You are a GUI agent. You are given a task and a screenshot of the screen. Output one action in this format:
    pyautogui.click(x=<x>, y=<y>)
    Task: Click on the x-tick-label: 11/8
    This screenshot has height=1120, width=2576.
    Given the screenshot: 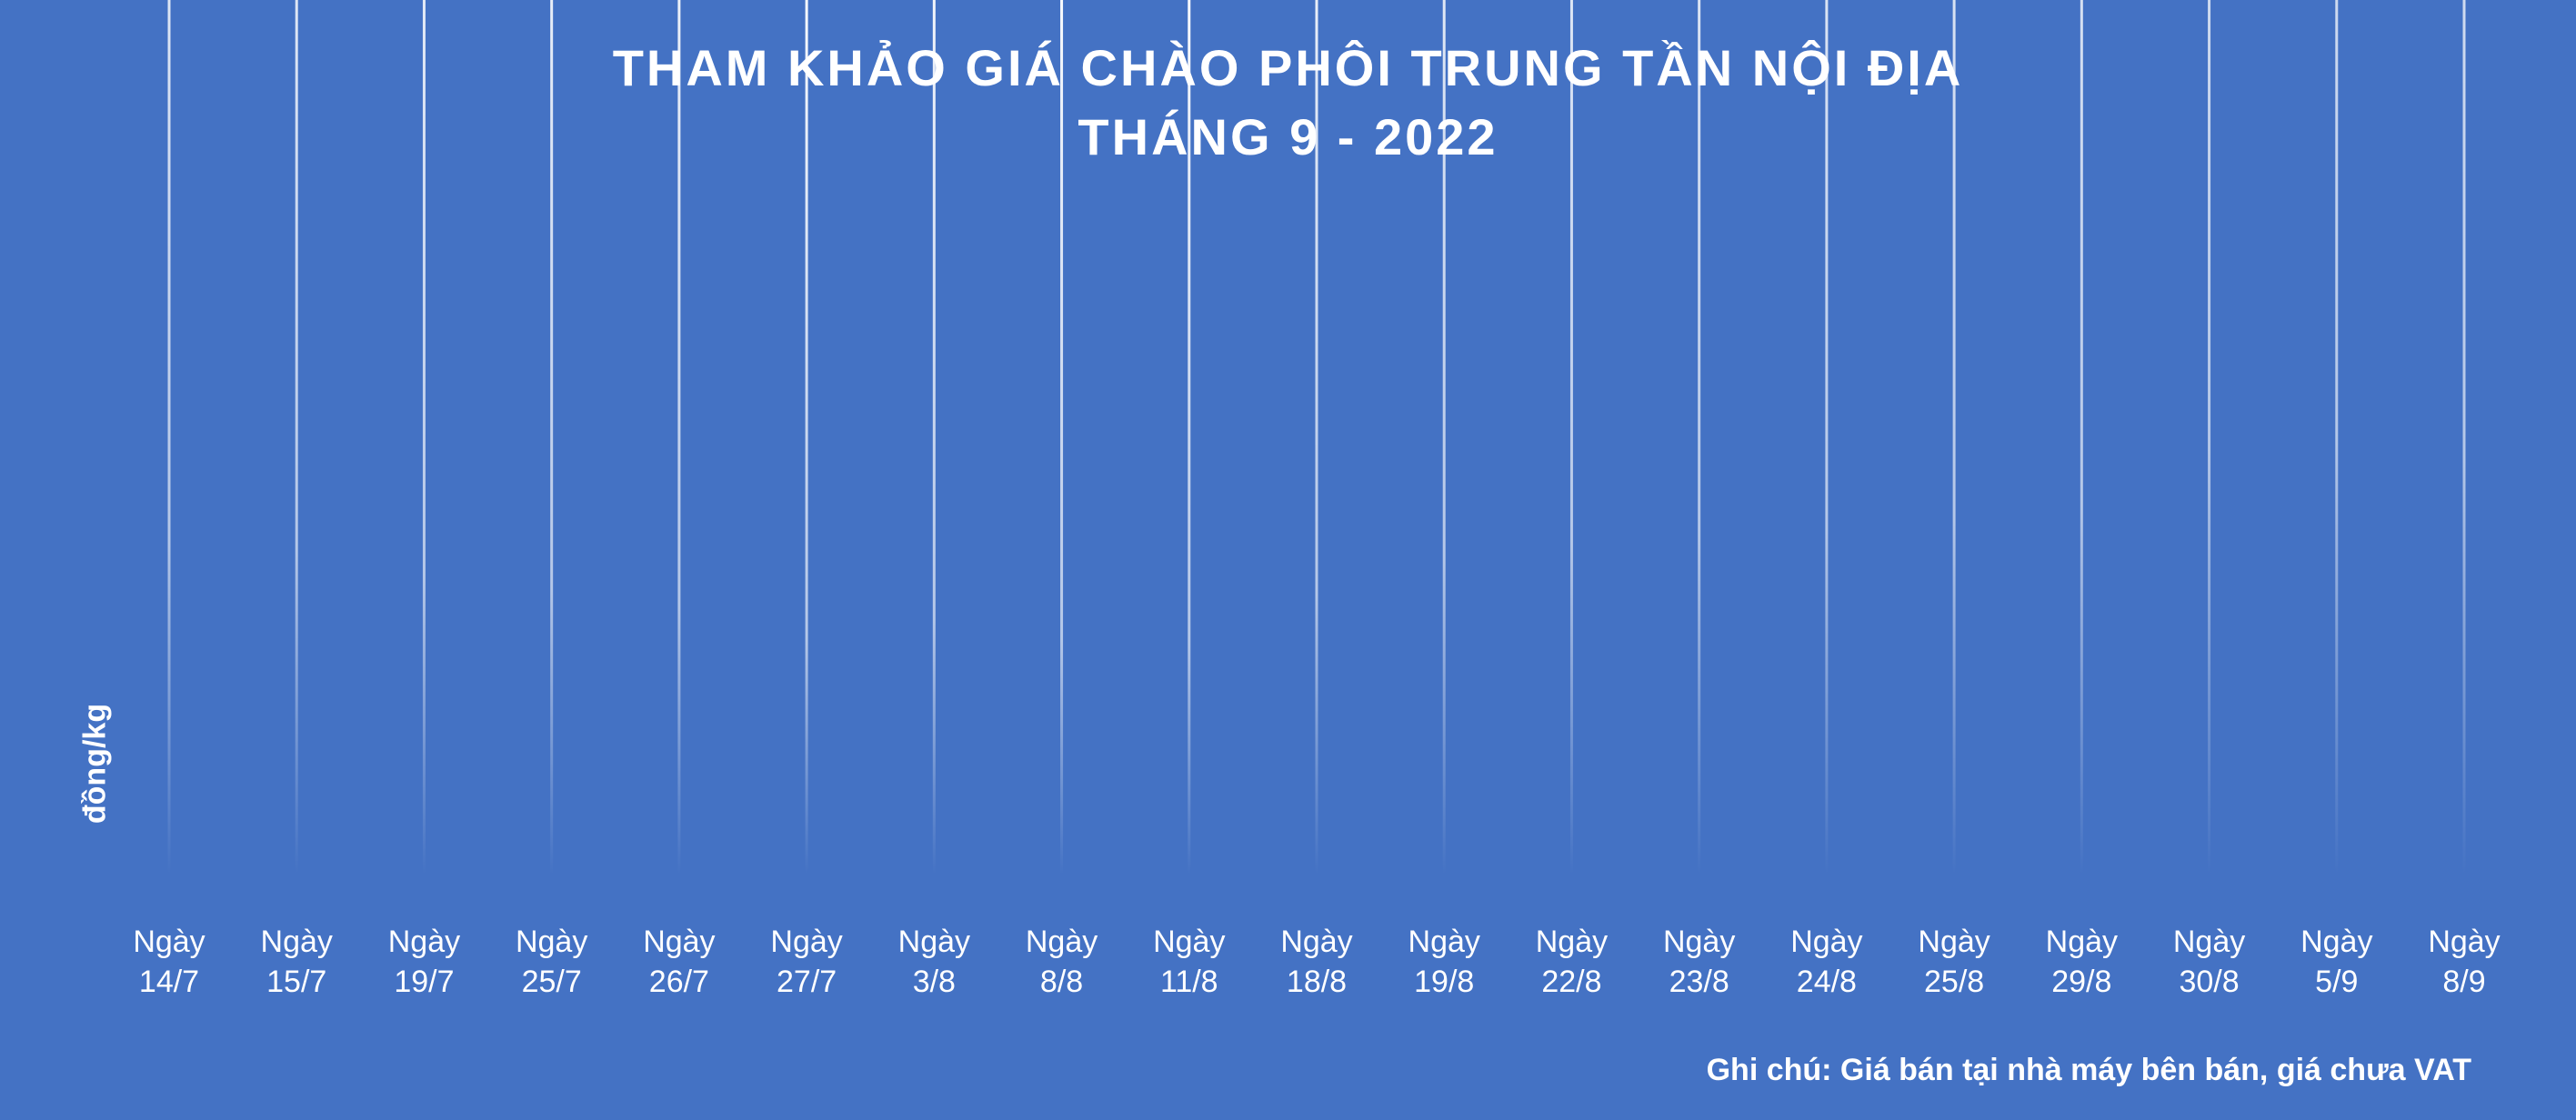 What is the action you would take?
    pyautogui.click(x=1189, y=982)
    